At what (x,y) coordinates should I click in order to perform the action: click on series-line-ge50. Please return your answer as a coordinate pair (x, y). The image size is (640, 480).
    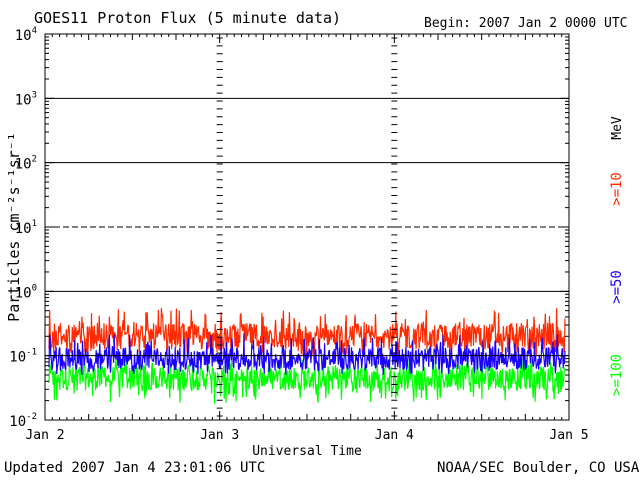
    Looking at the image, I should click on (307, 354).